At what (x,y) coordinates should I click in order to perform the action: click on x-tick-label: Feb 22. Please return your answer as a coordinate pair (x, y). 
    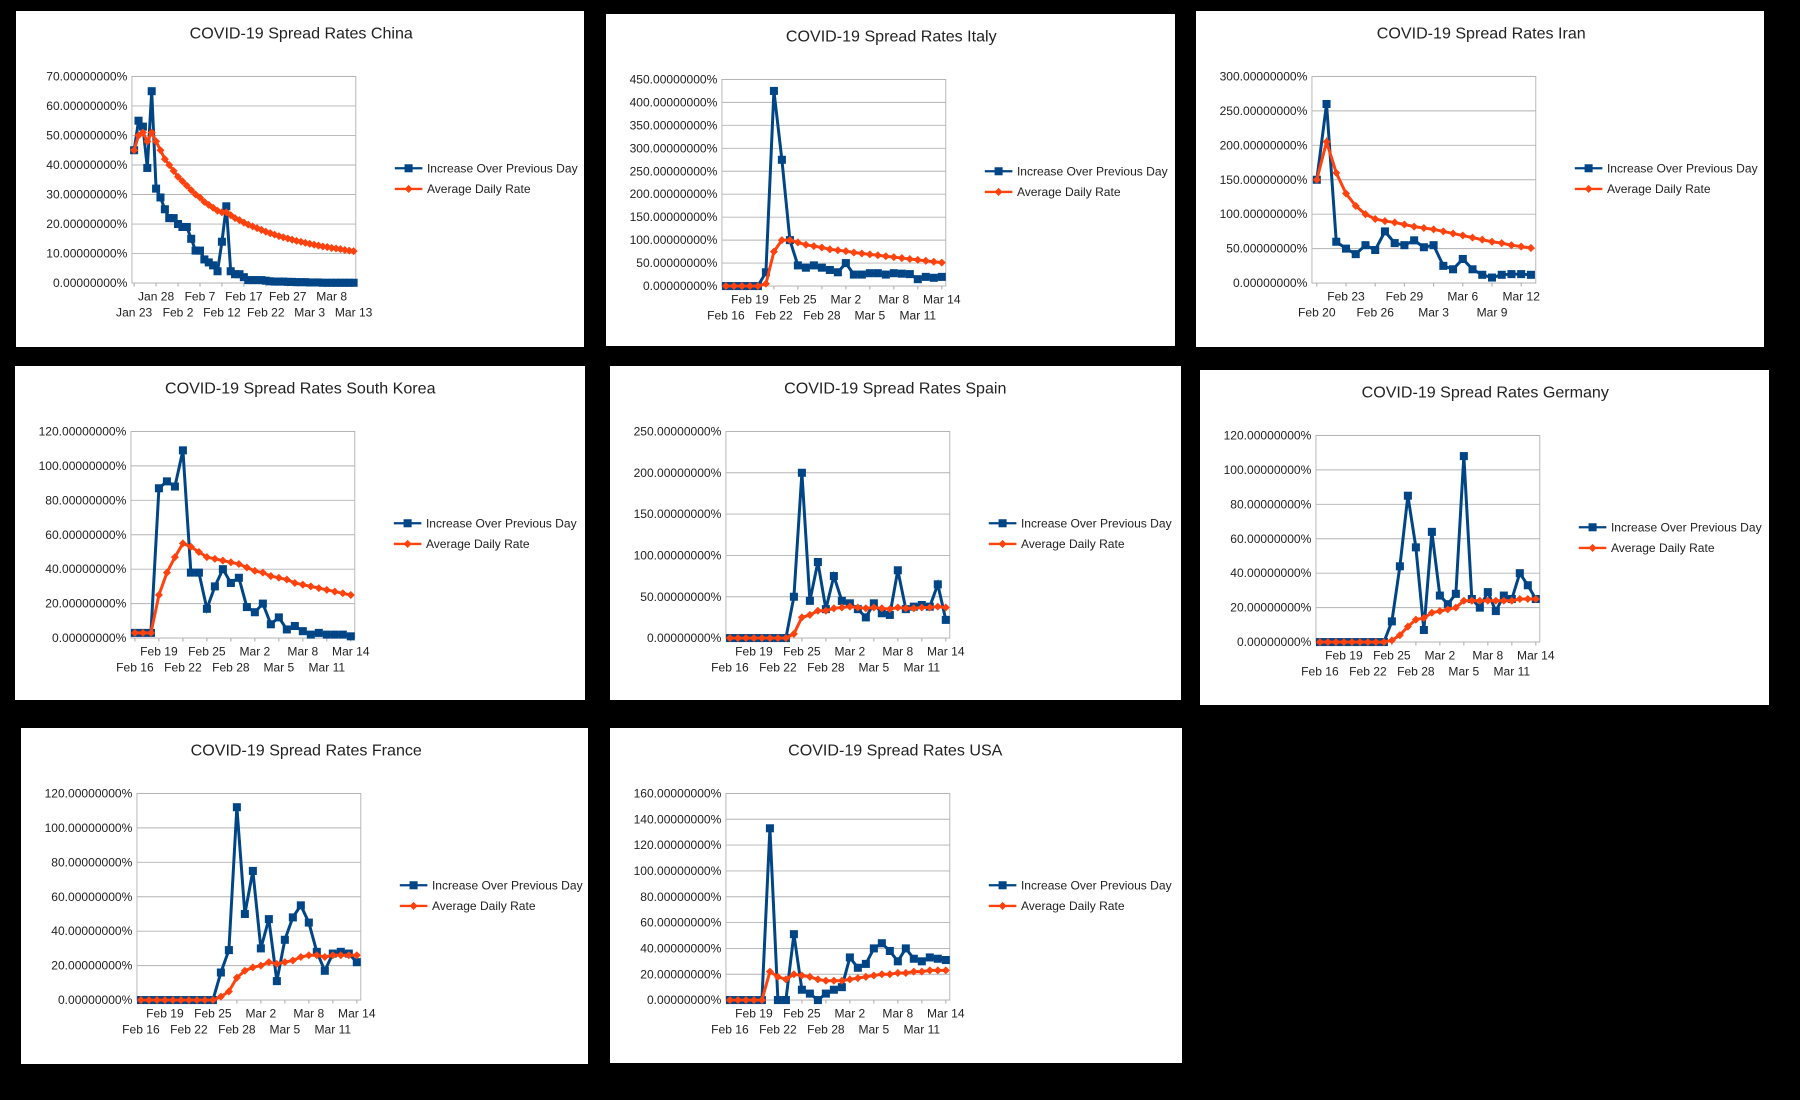
    Looking at the image, I should click on (266, 313).